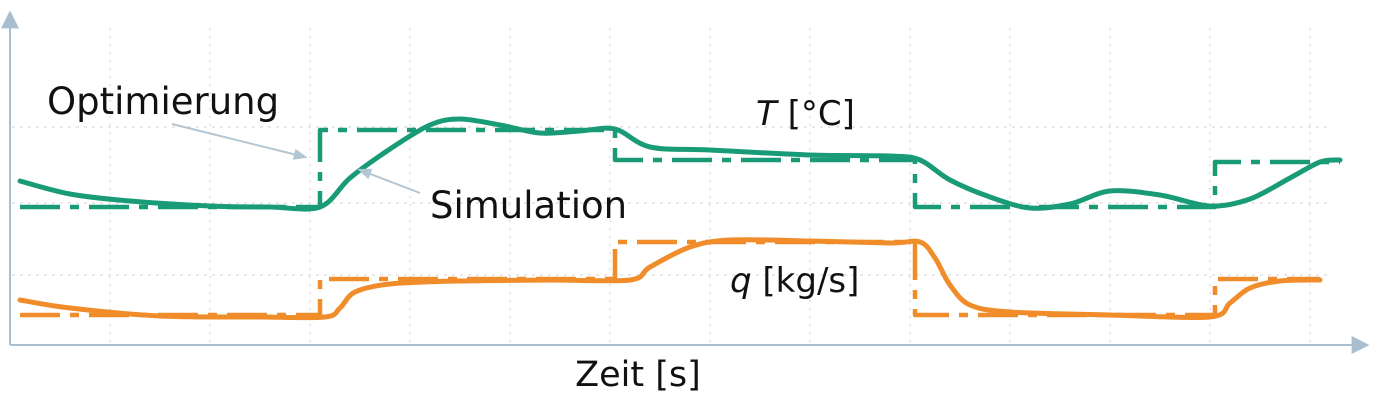 The image size is (1375, 419). Describe the element at coordinates (389, 181) in the screenshot. I see `simulation-pointer` at that location.